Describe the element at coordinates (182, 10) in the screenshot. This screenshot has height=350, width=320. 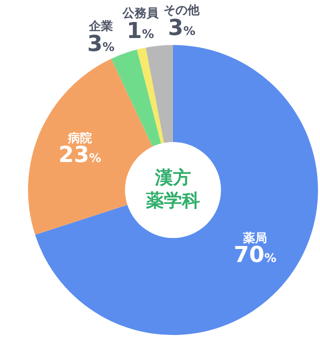
I see `slice-label: その他` at that location.